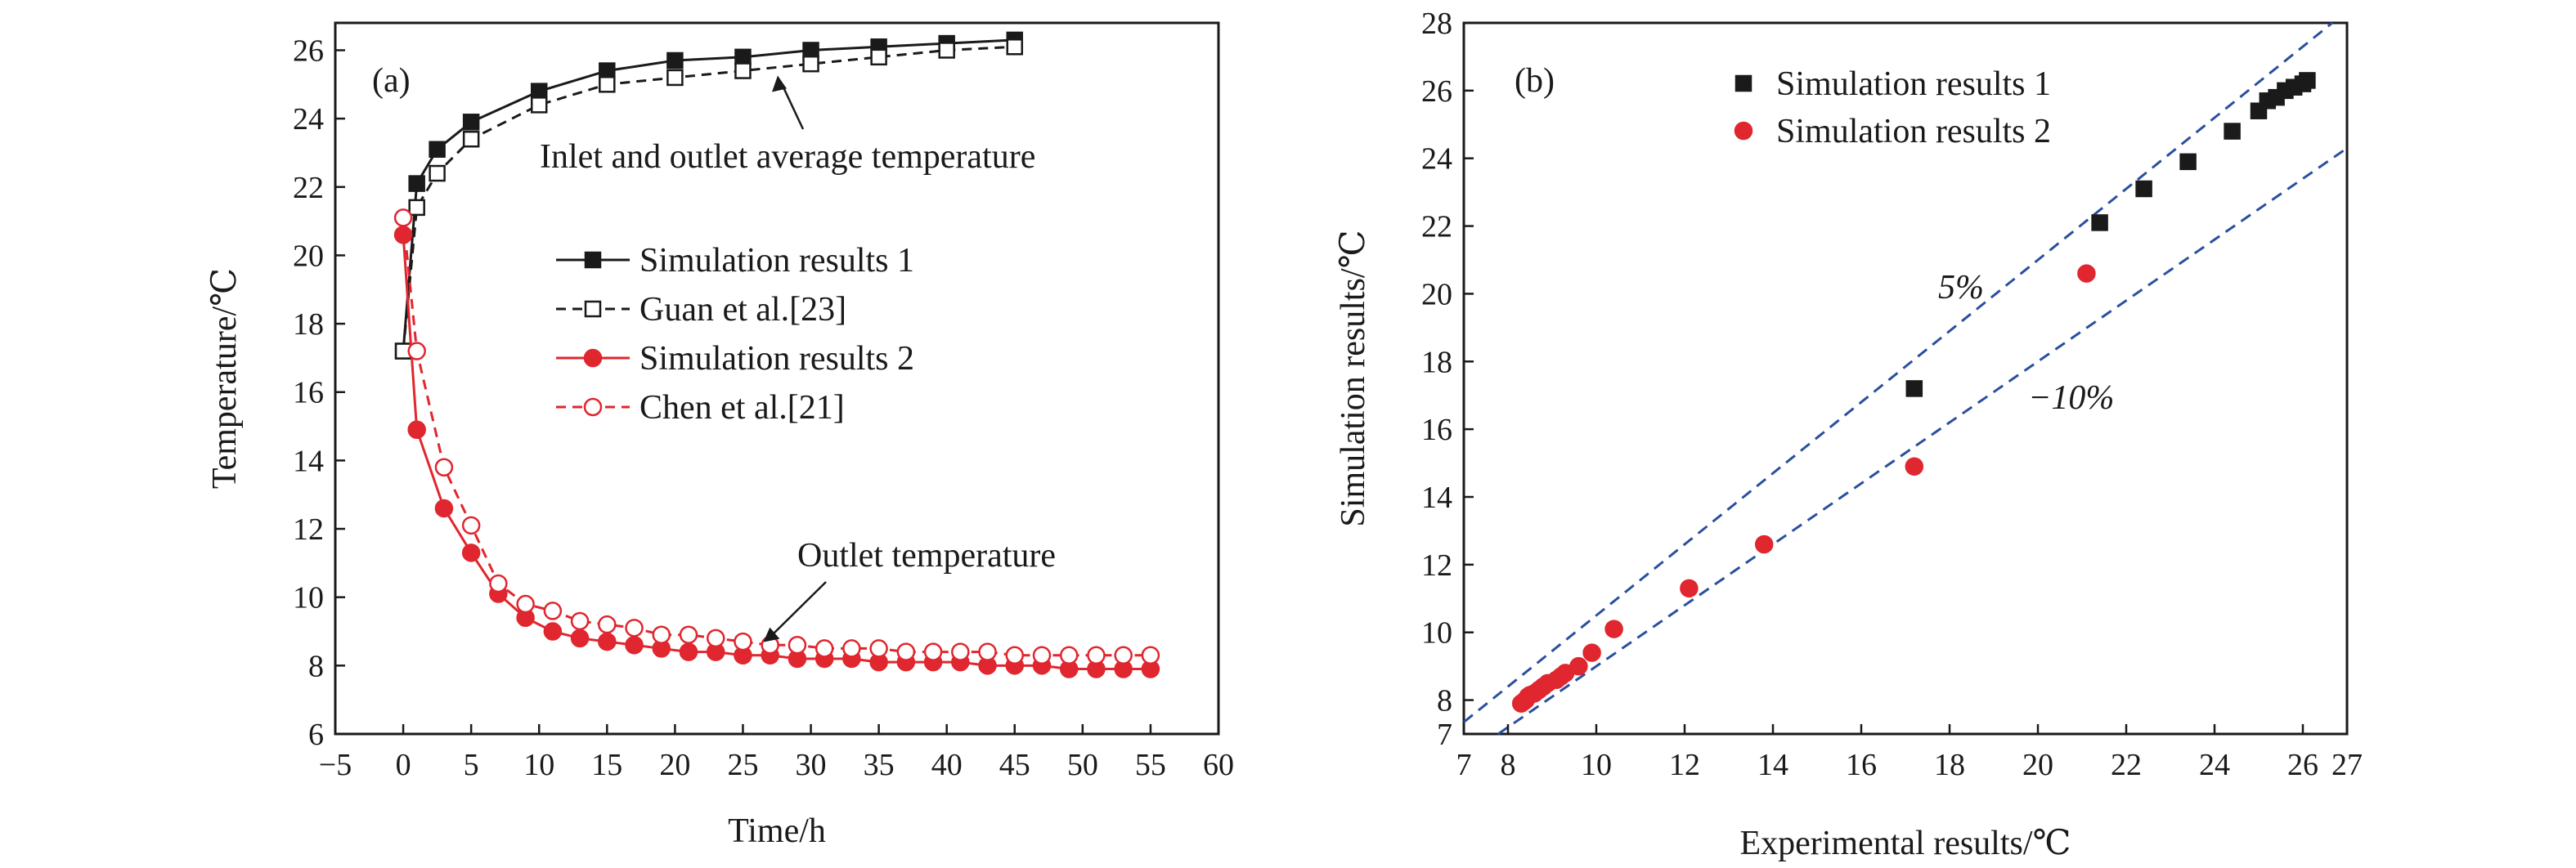 The image size is (2576, 868). I want to click on panel-a-legend-label: Chen et al.[21], so click(742, 408).